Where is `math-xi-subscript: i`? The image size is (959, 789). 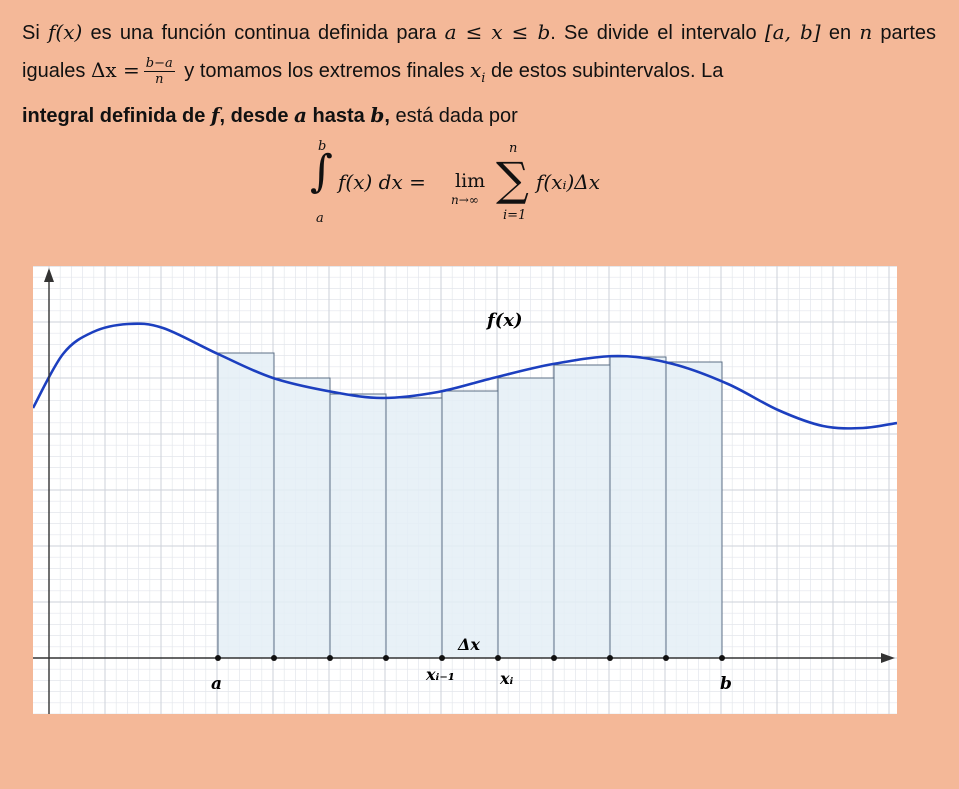
math-xi-subscript: i is located at coordinates (483, 78).